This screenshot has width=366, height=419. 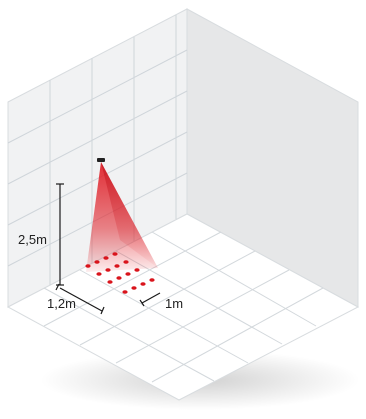 I want to click on width-dimension, so click(x=150, y=299).